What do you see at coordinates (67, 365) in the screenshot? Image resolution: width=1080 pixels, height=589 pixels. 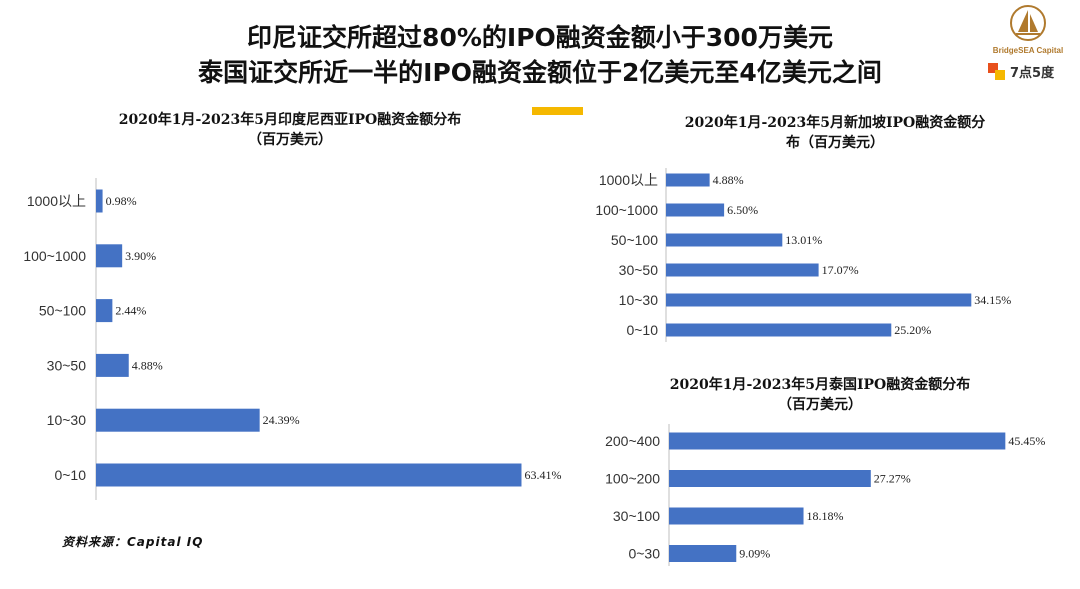 I see `indonesia-category-label: 30~50` at bounding box center [67, 365].